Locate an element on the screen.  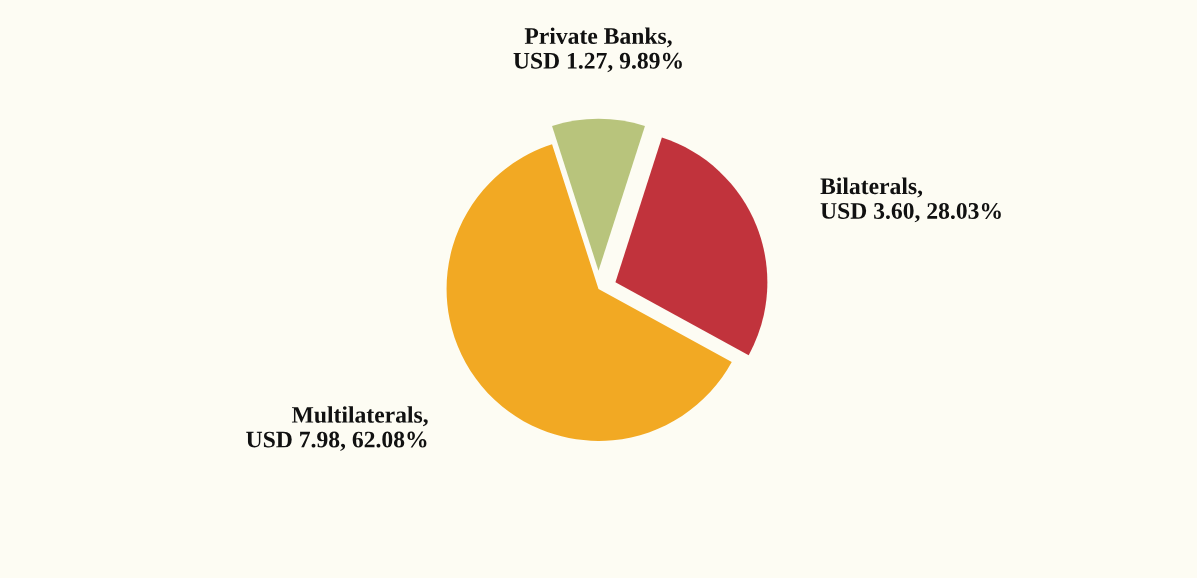
data-label: Private Banks, USD 1.27, 9.89% is located at coordinates (597, 50).